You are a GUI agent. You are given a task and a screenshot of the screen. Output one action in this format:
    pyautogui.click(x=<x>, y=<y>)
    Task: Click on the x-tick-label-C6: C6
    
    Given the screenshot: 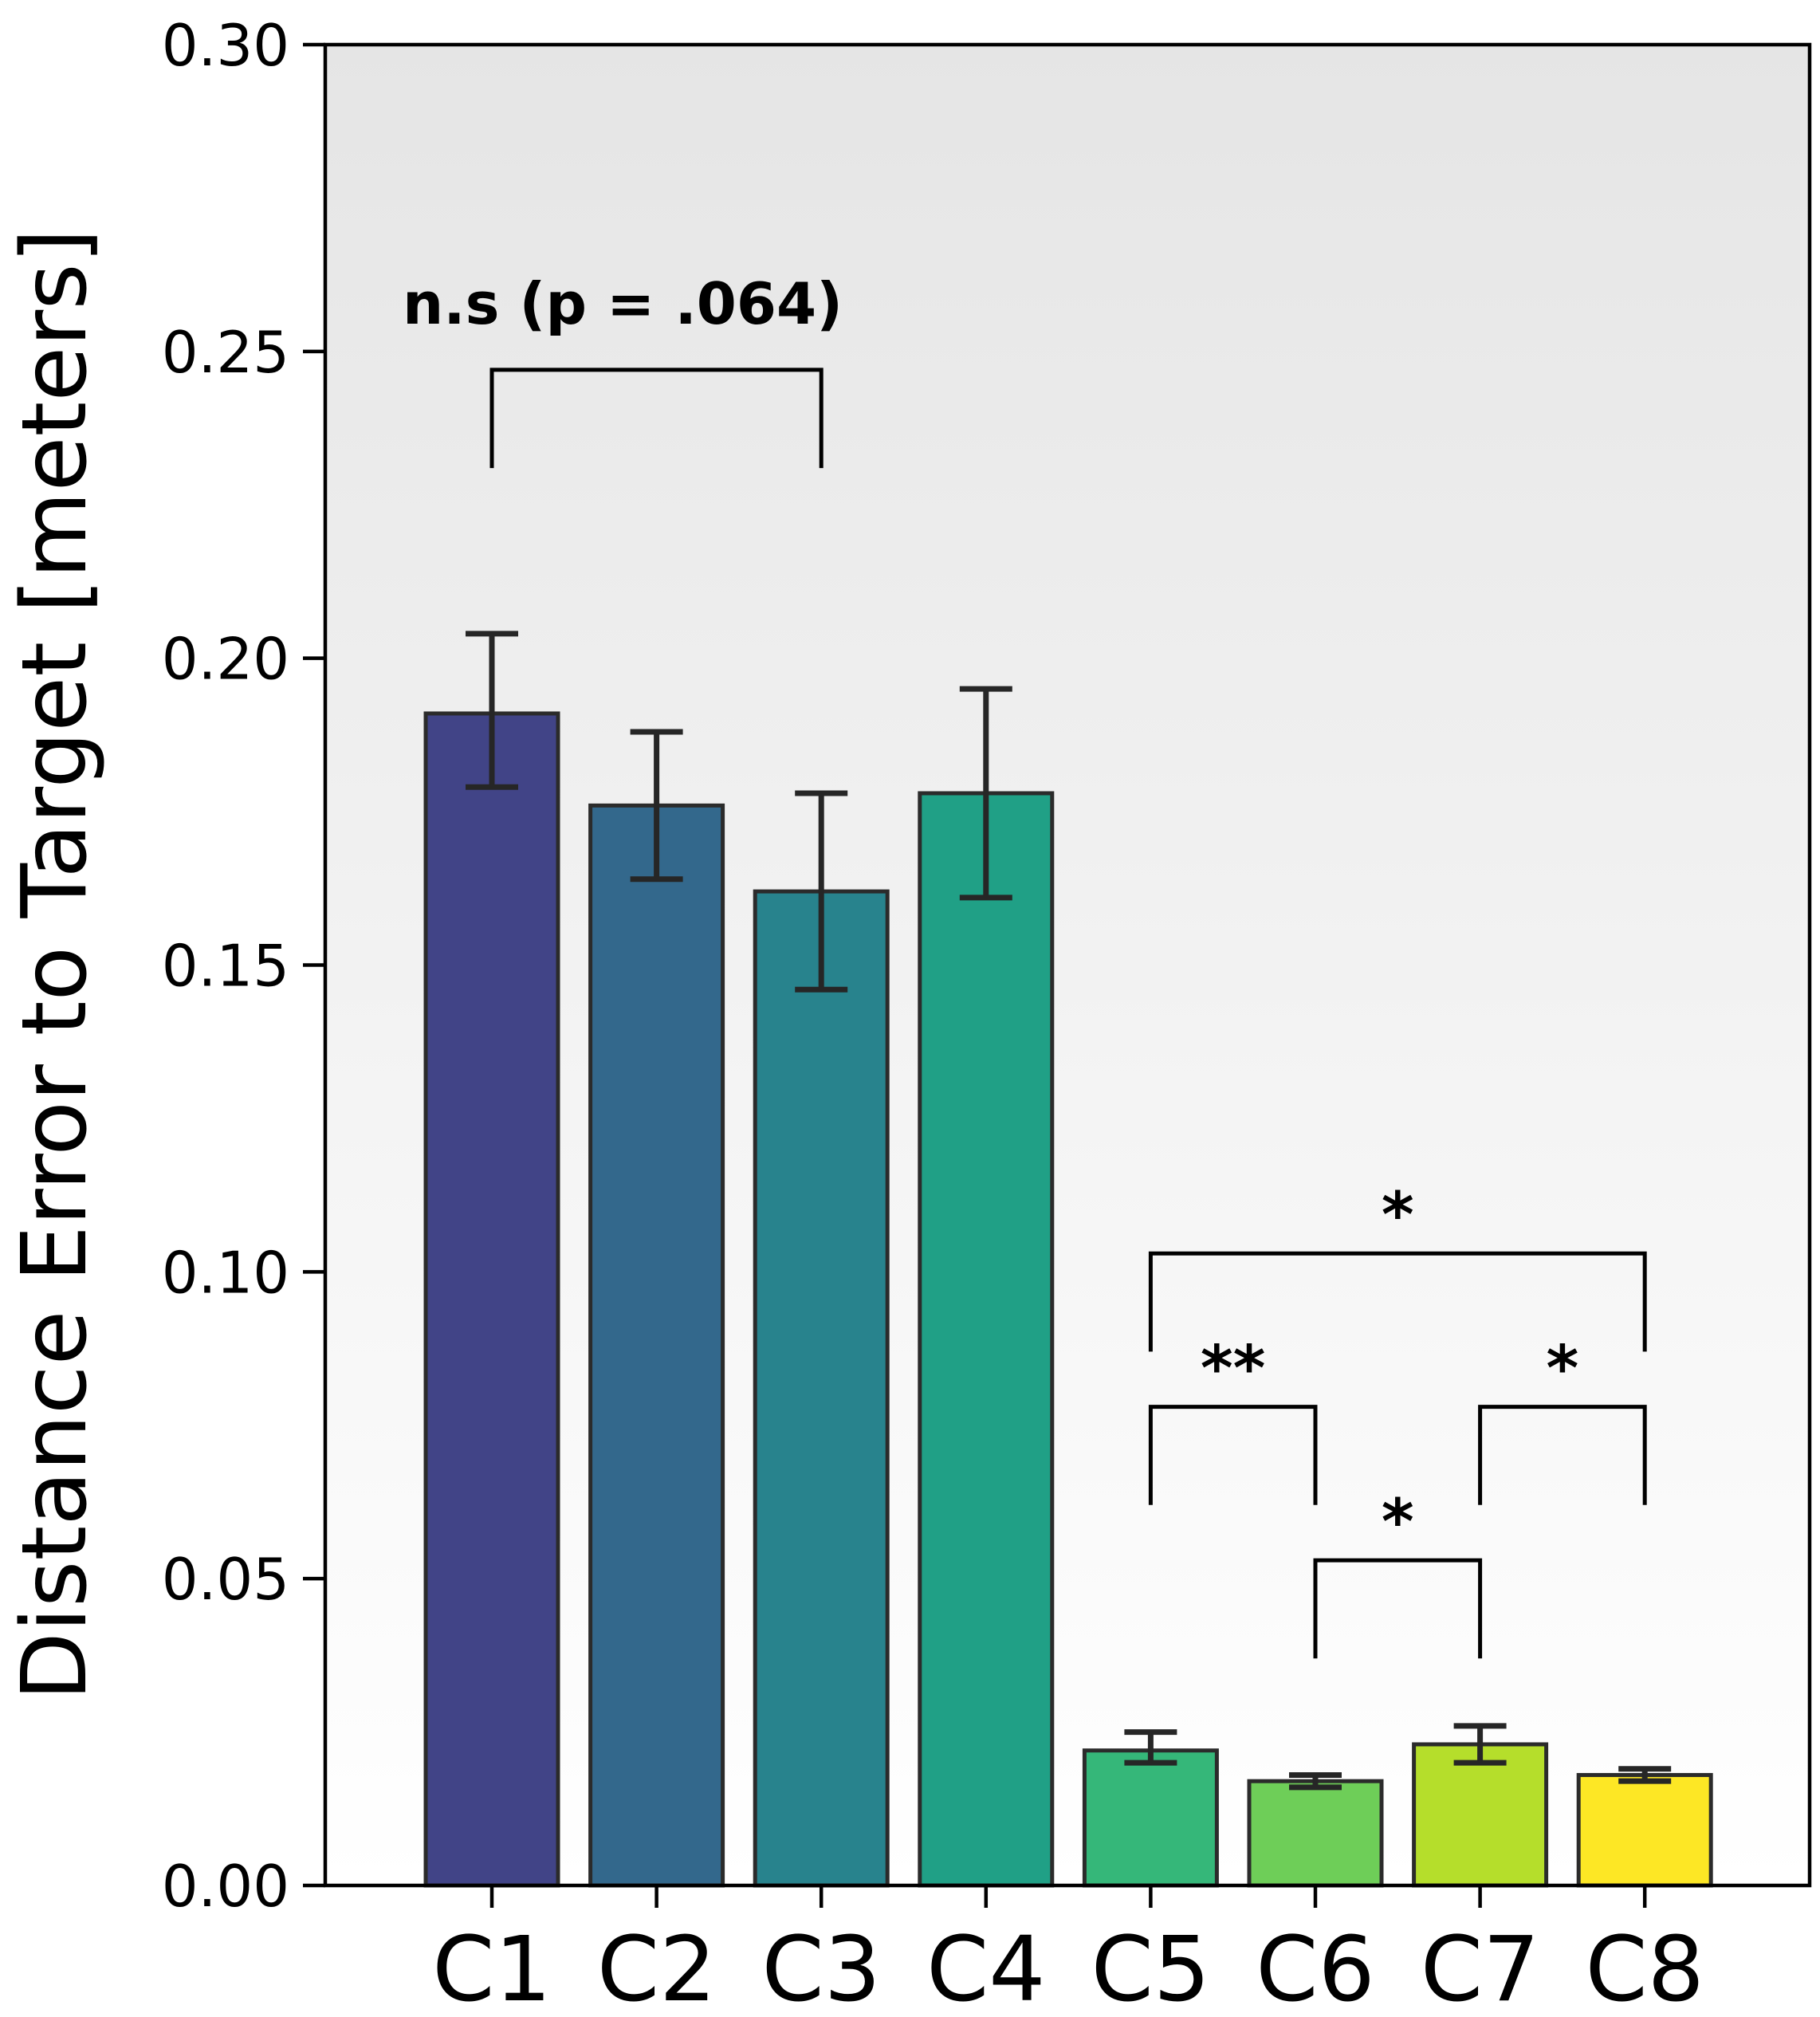 What is the action you would take?
    pyautogui.click(x=1315, y=1967)
    